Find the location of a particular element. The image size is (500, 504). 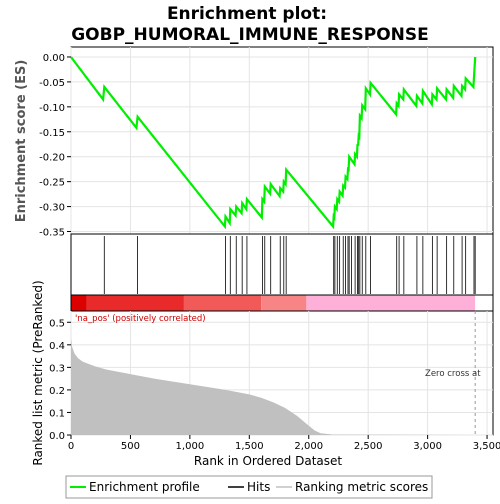

es-tick-label: 0.00 is located at coordinates (54, 58).